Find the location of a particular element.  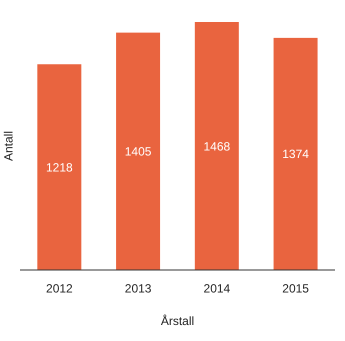

data-label: 1374 is located at coordinates (296, 154).